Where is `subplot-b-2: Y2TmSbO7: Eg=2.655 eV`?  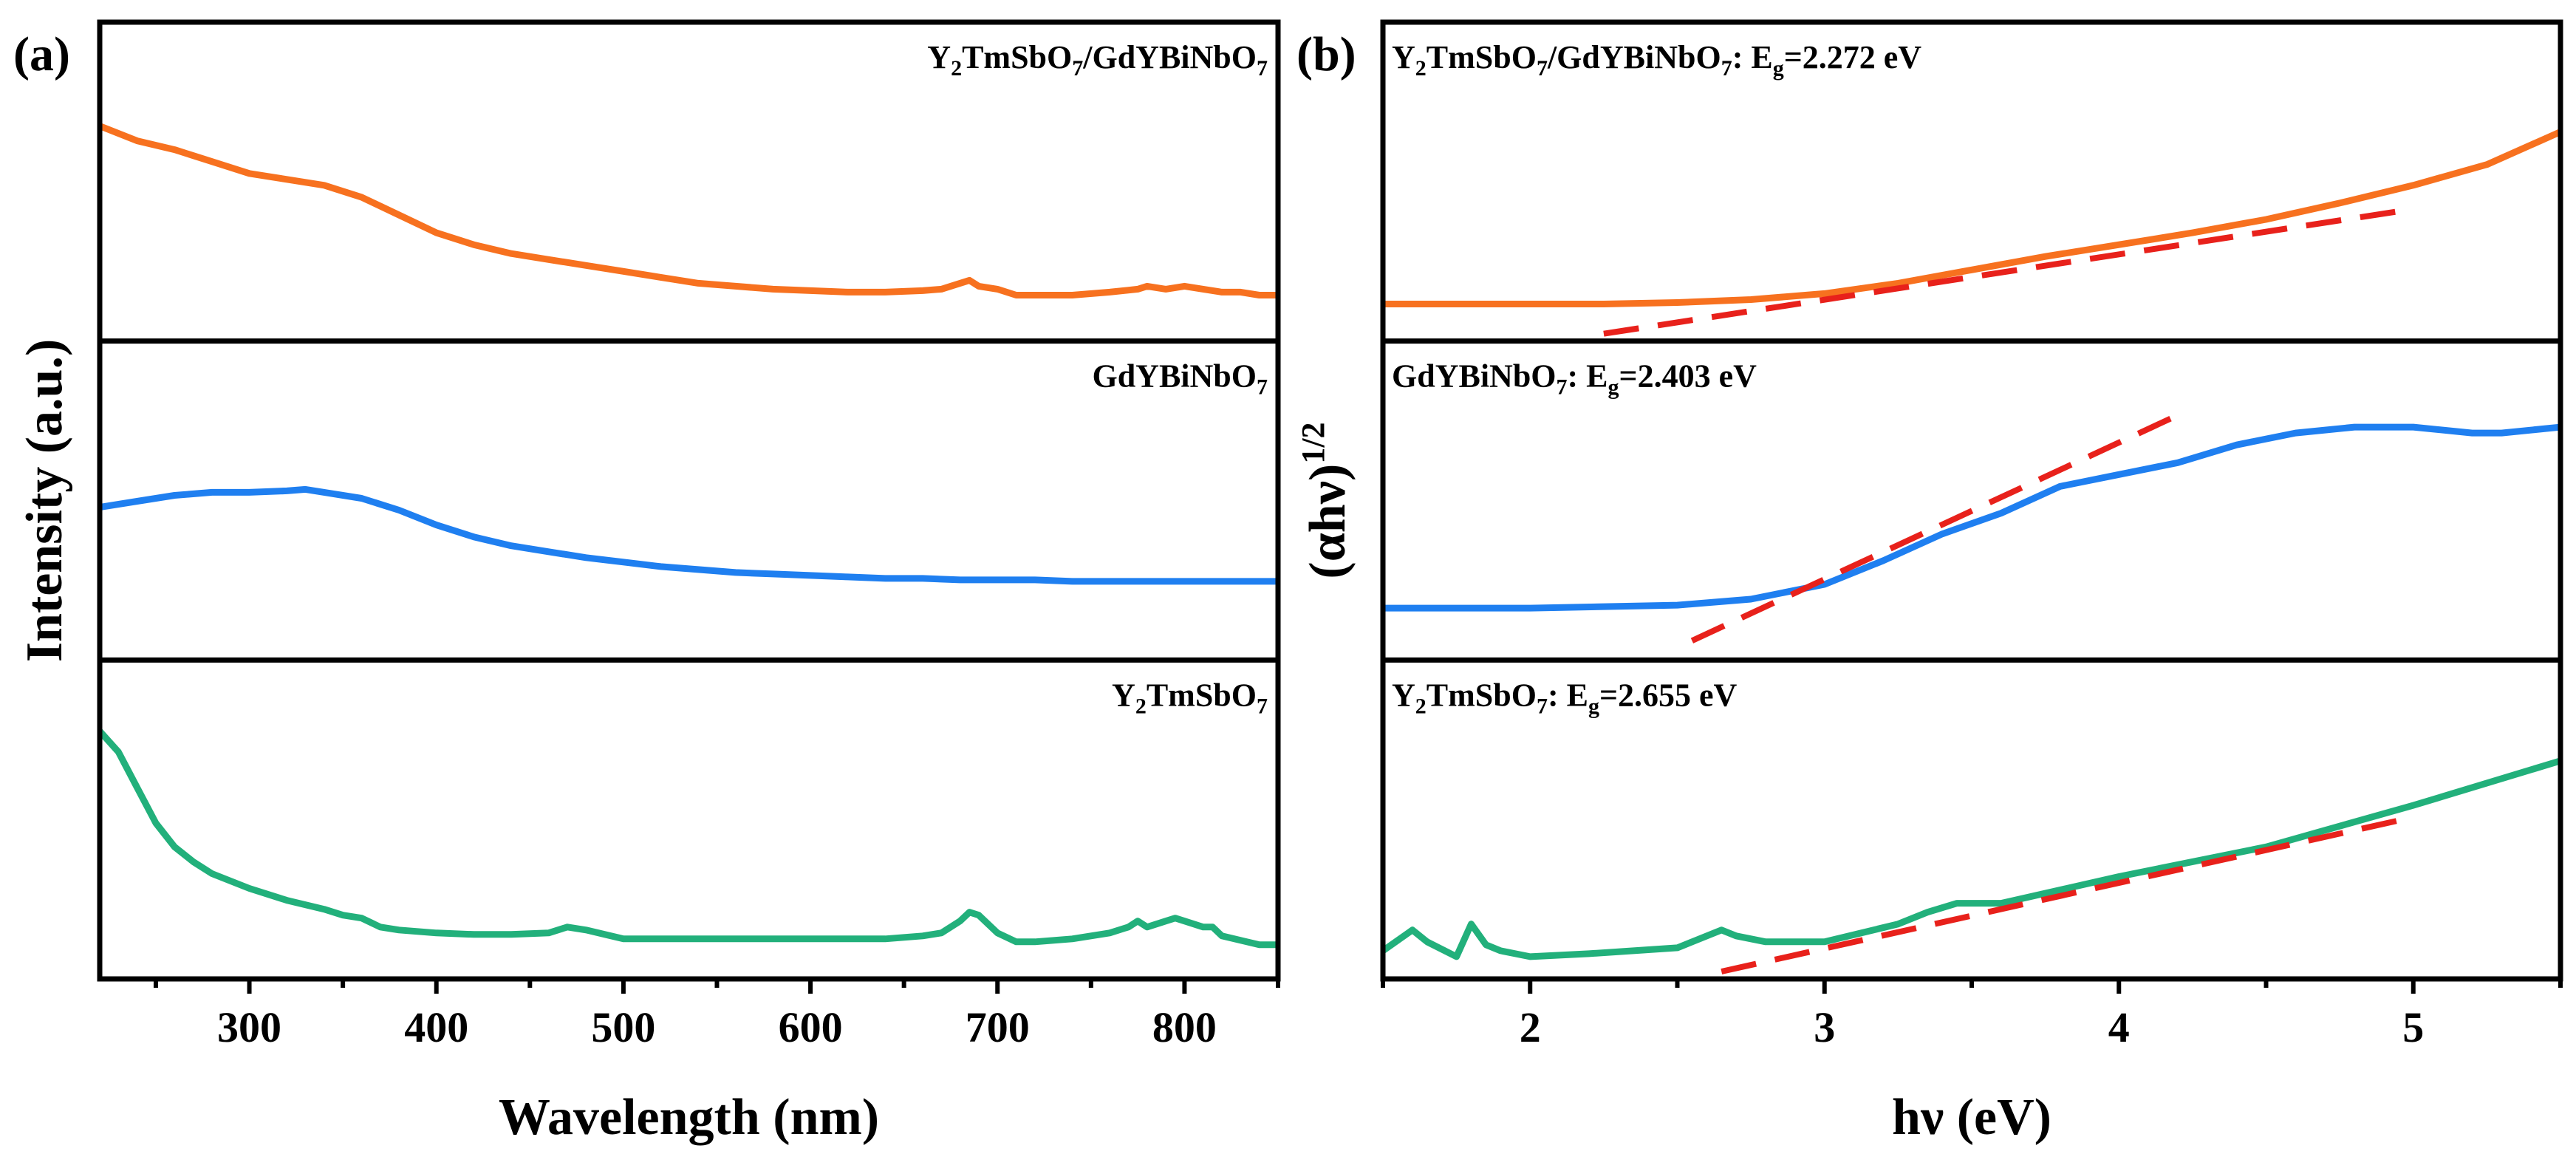 subplot-b-2: Y2TmSbO7: Eg=2.655 eV is located at coordinates (1971, 825).